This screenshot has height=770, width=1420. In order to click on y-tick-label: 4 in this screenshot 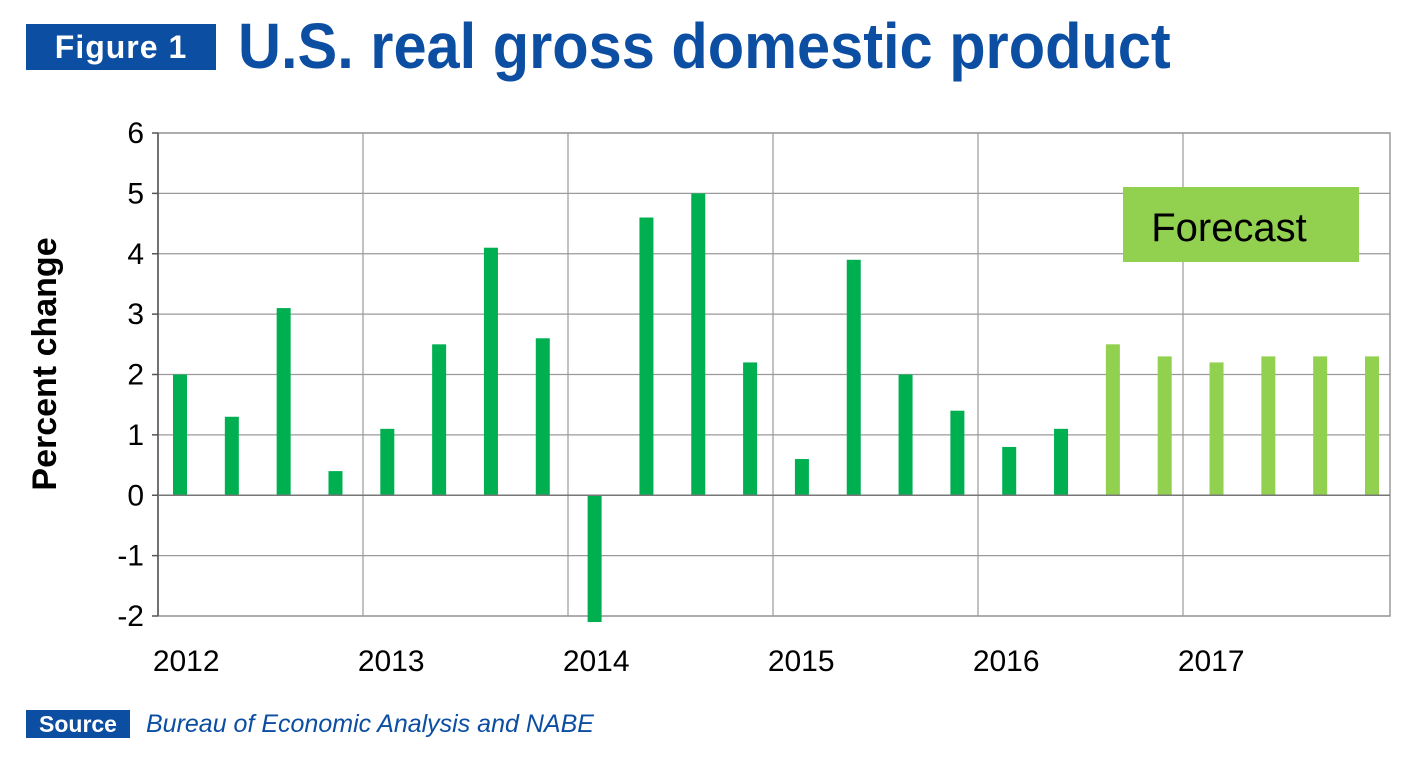, I will do `click(135, 254)`.